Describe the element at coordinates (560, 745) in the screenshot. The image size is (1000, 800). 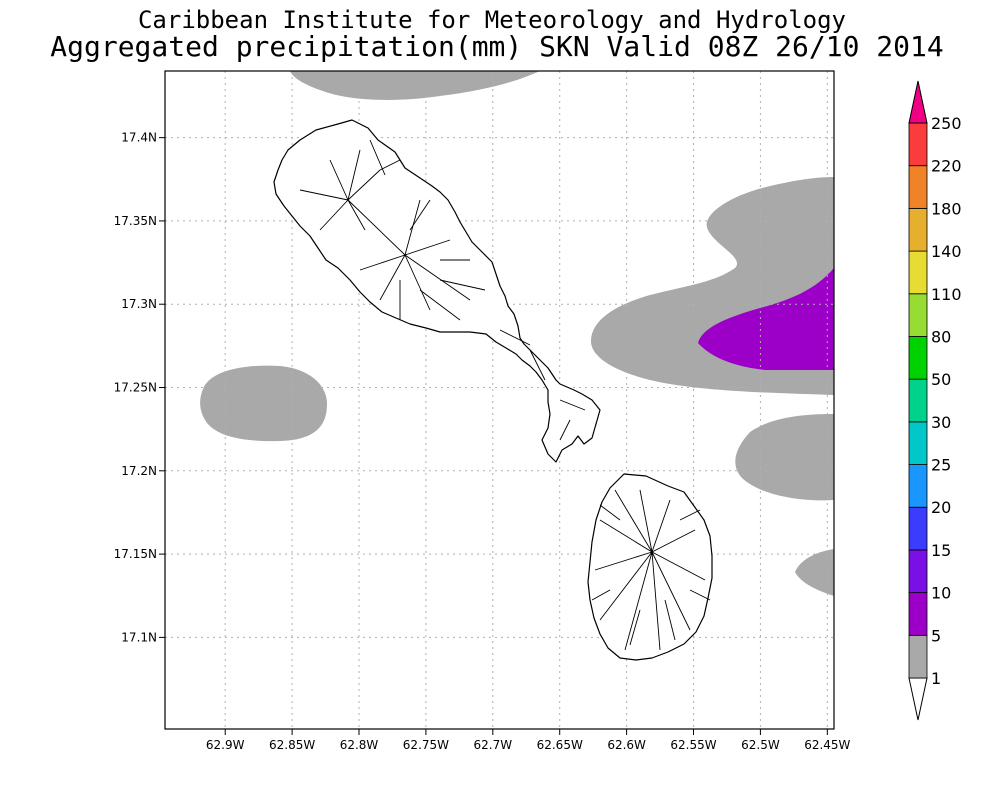
I see `lon-tick-label: 62.65W` at that location.